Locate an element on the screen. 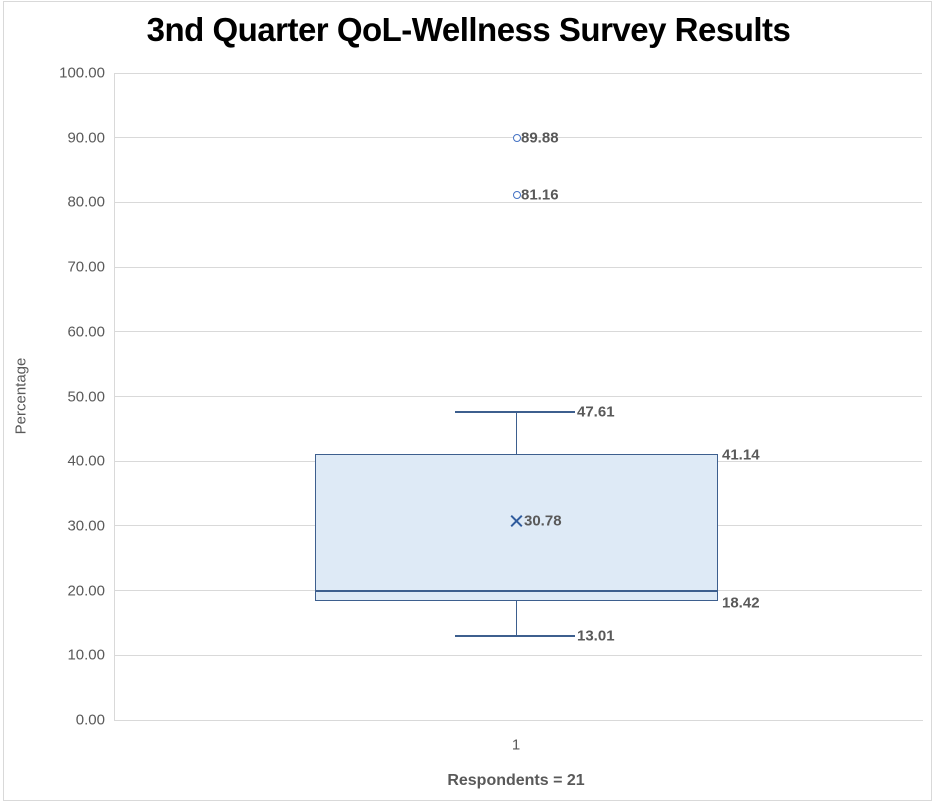  y-axis-title: Percentage is located at coordinates (21, 396).